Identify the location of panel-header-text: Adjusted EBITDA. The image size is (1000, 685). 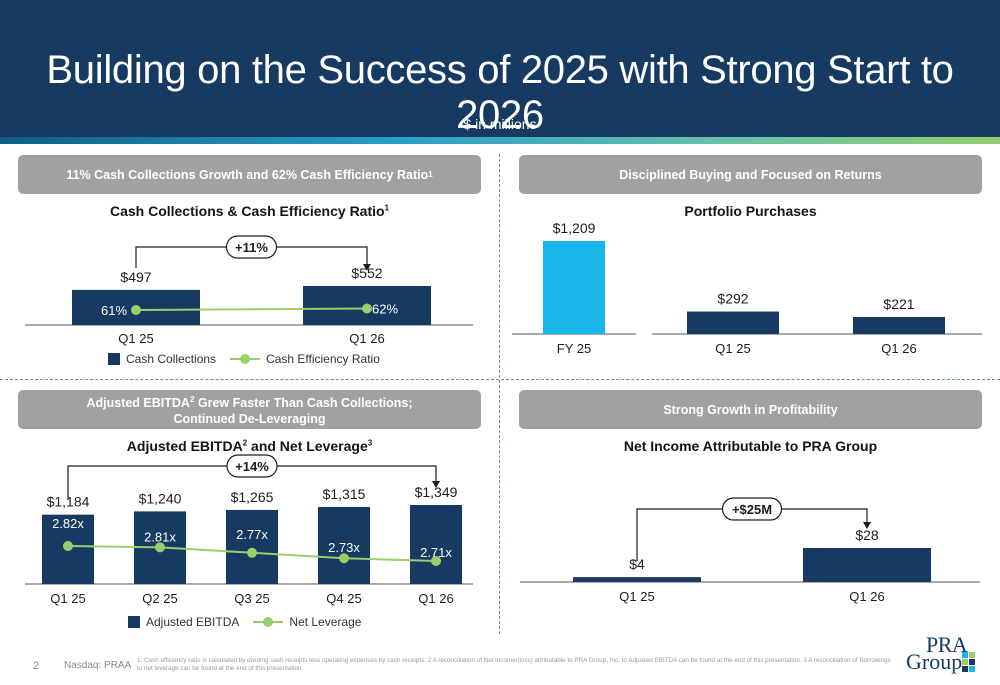
(138, 403).